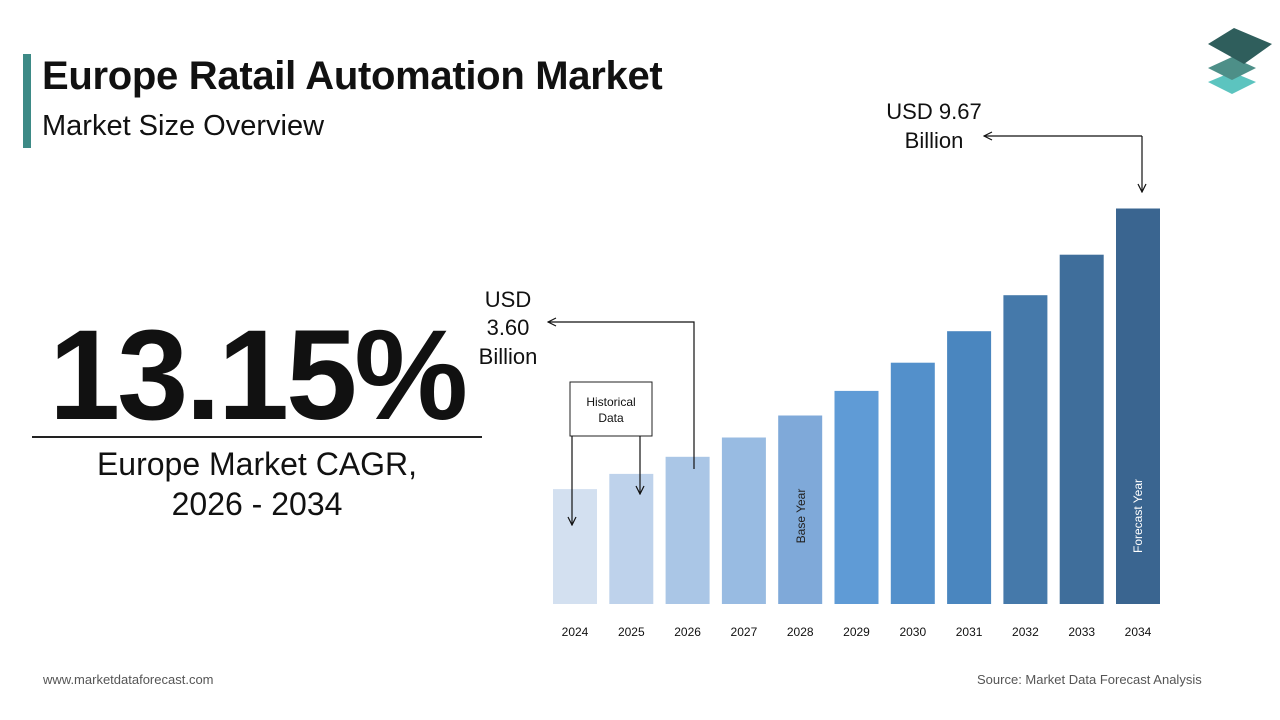 Image resolution: width=1280 pixels, height=720 pixels. Describe the element at coordinates (801, 516) in the screenshot. I see `base-year-label: Base Year` at that location.